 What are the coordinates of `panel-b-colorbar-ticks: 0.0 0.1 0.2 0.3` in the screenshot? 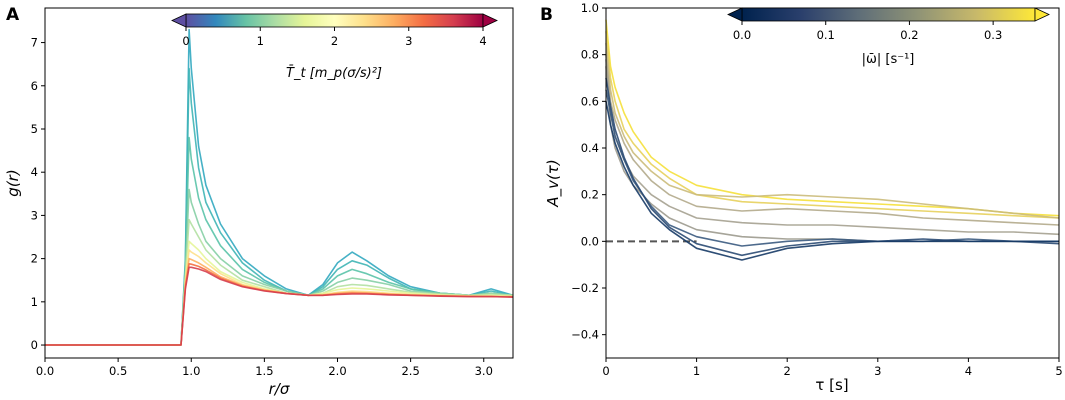 It's located at (867, 31).